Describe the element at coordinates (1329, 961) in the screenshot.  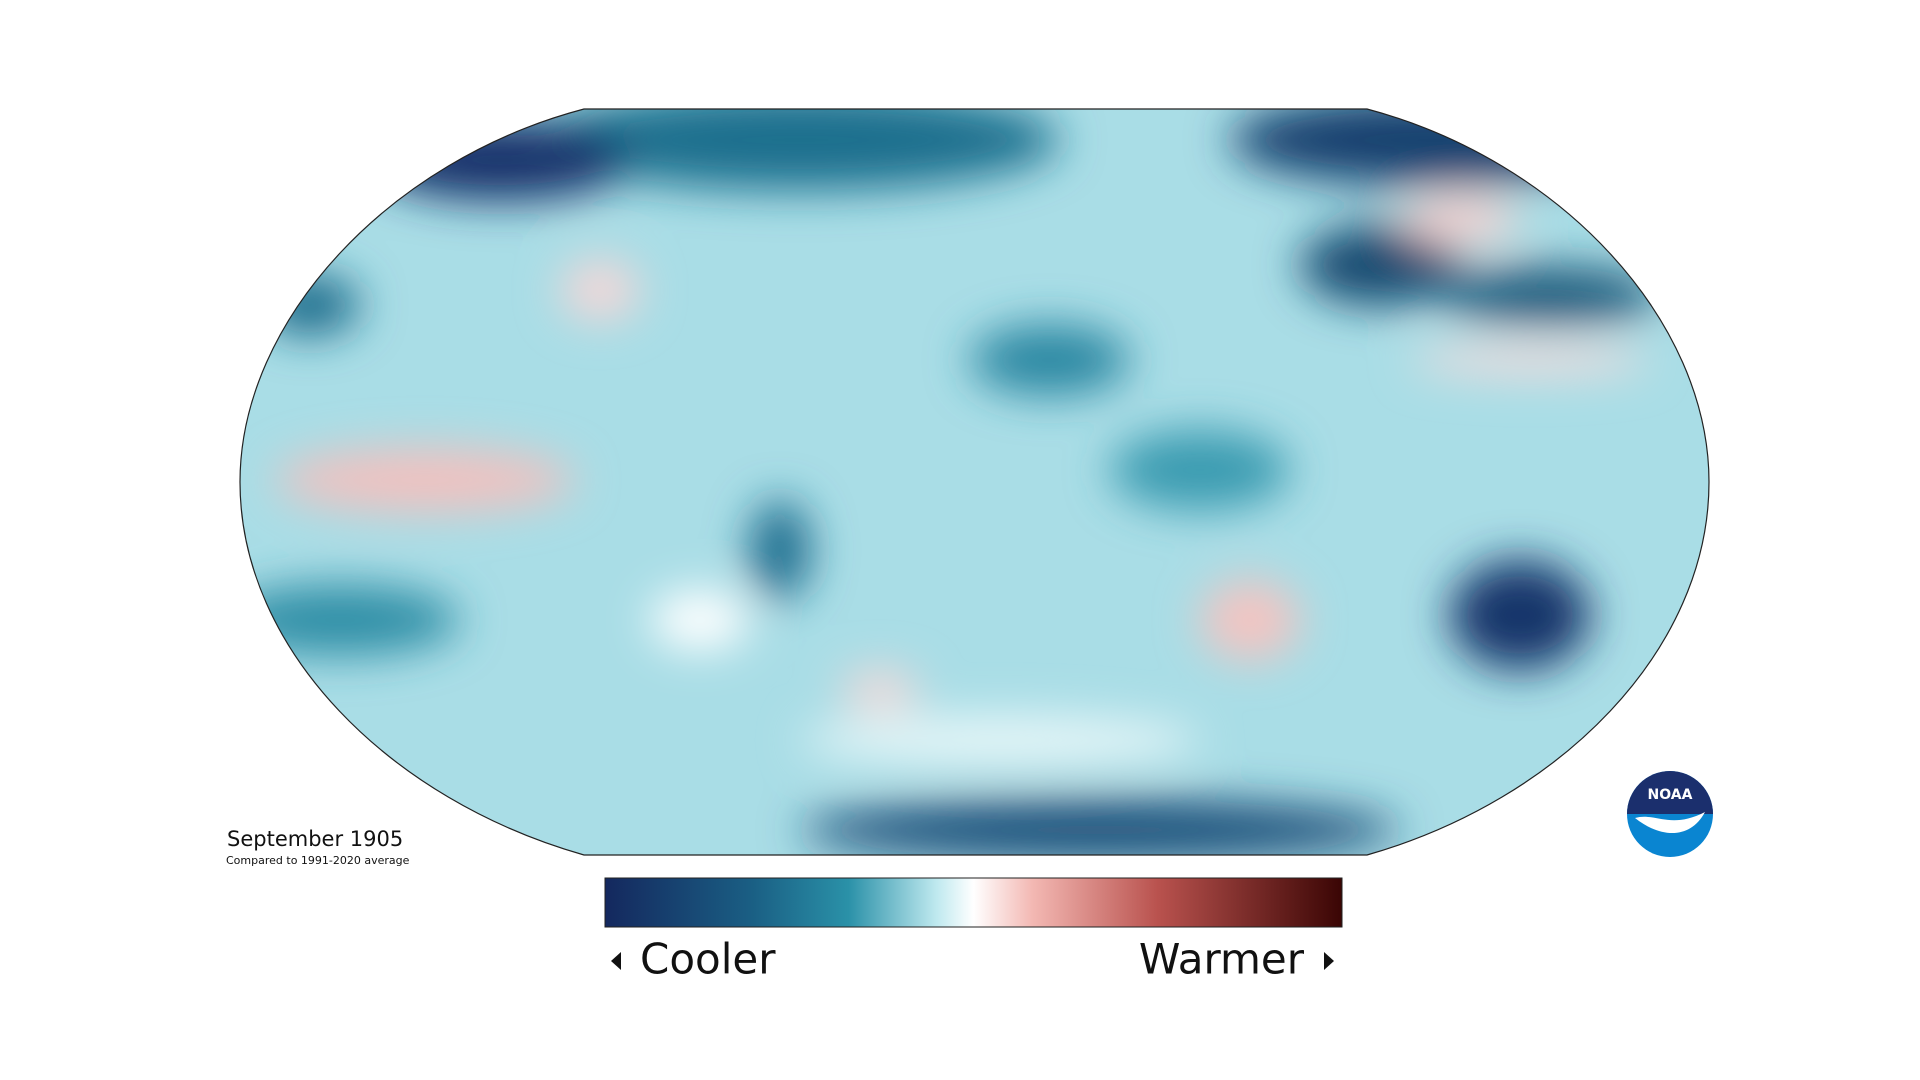
I see `right-arrow` at that location.